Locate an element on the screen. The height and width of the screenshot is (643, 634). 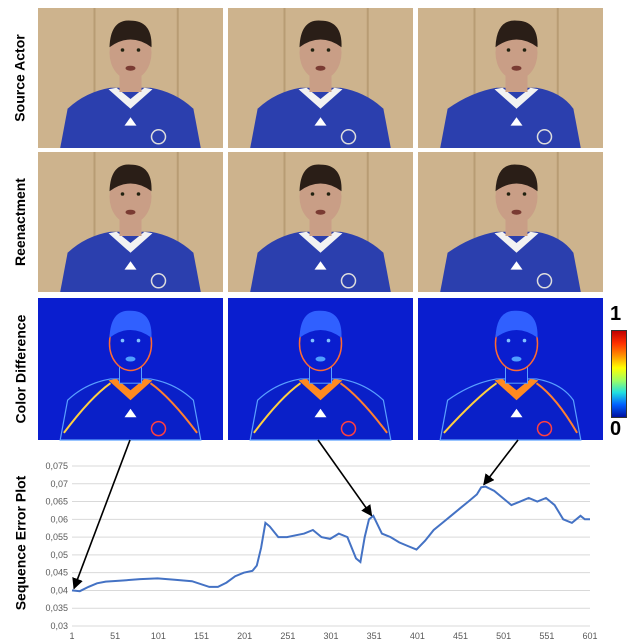
series-line is located at coordinates (330, 539).